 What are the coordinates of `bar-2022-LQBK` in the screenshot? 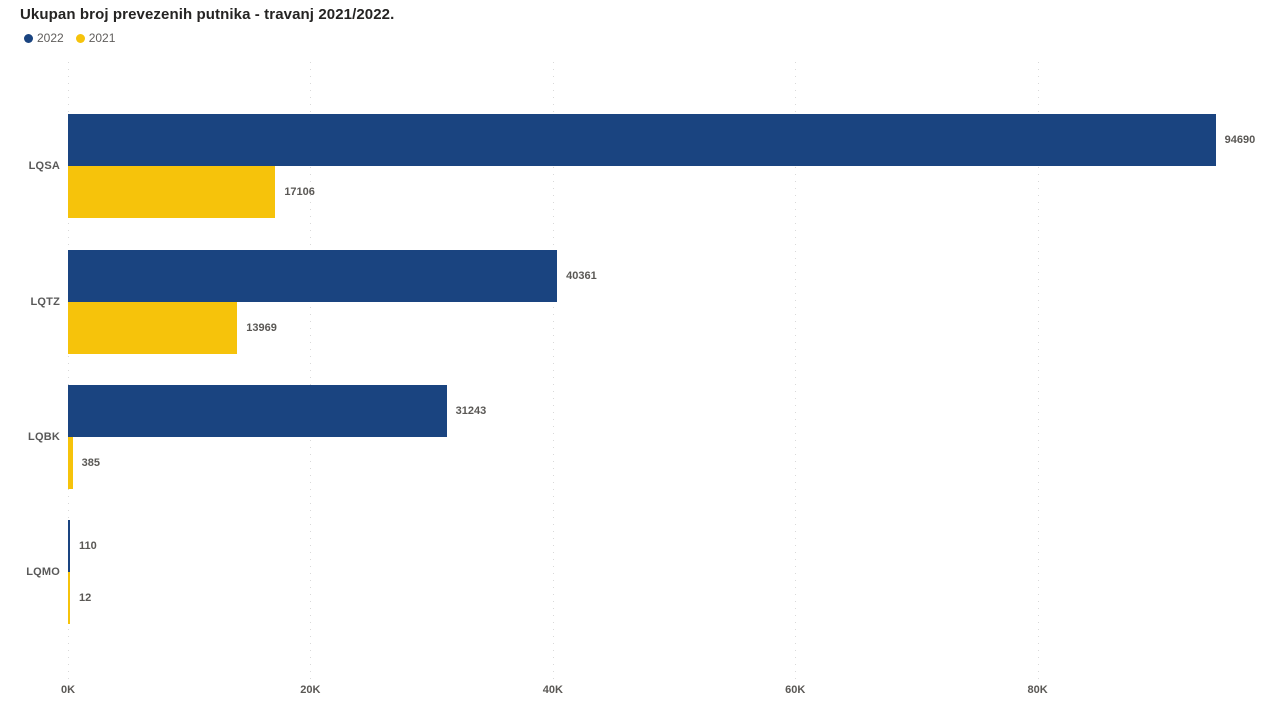 It's located at (257, 411).